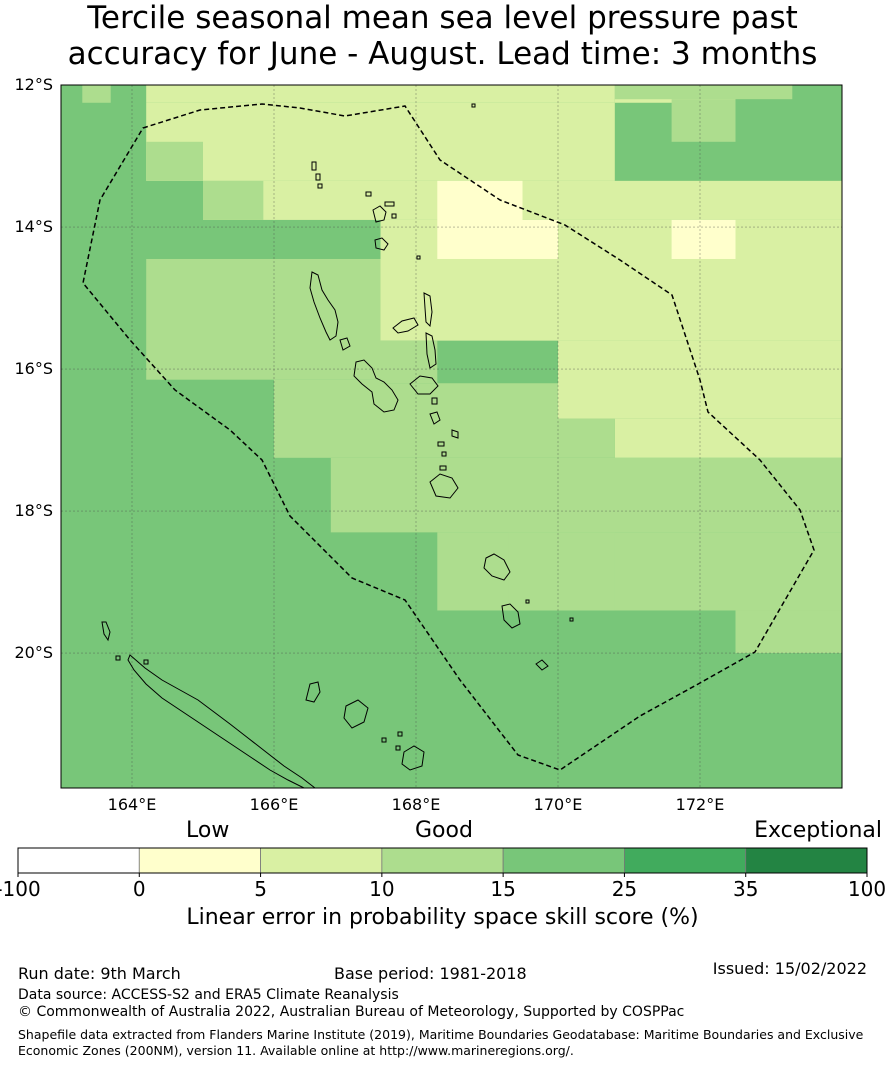 The image size is (885, 1065). Describe the element at coordinates (818, 830) in the screenshot. I see `legend-exceptional-label: Exceptional` at that location.